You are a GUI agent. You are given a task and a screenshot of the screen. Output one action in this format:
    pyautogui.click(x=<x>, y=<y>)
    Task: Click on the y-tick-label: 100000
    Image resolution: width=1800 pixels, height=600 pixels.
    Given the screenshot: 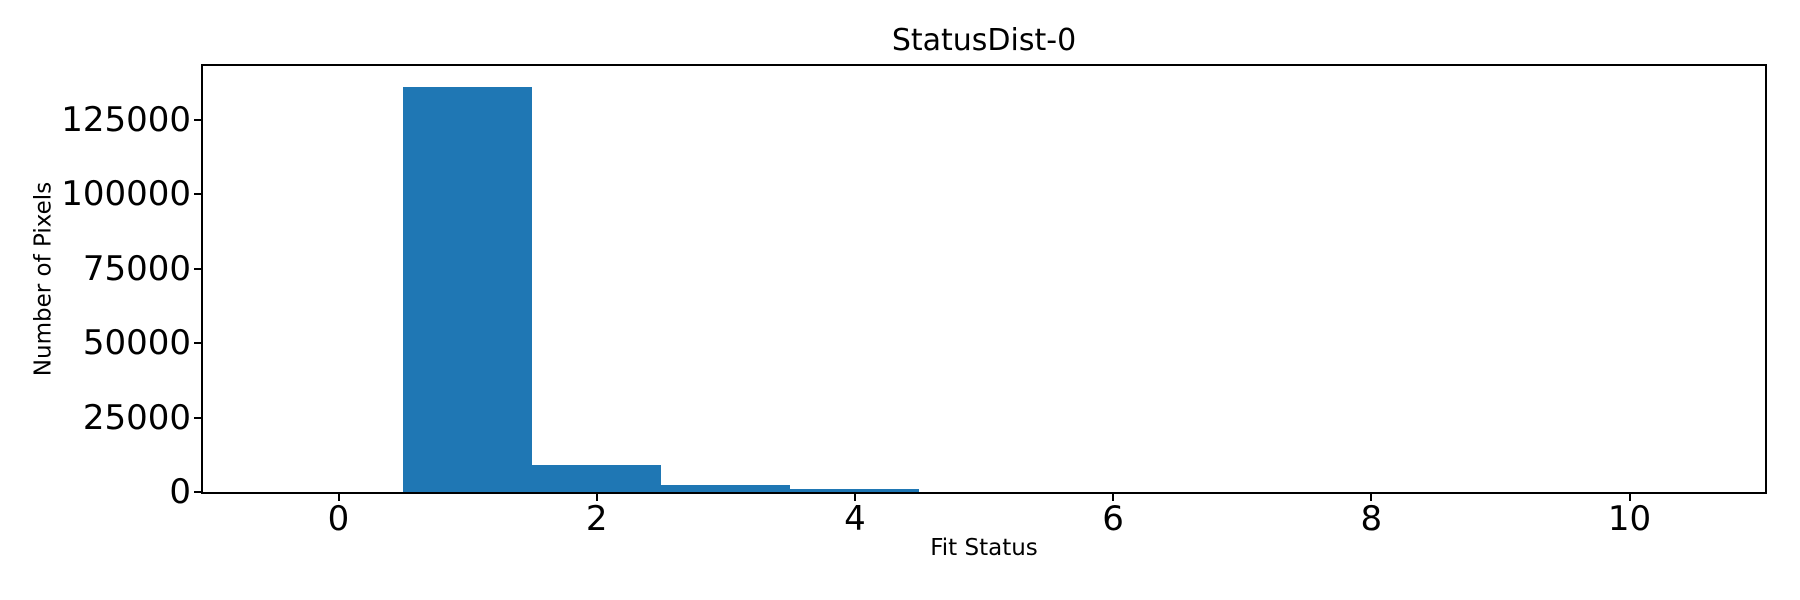 What is the action you would take?
    pyautogui.click(x=126, y=194)
    